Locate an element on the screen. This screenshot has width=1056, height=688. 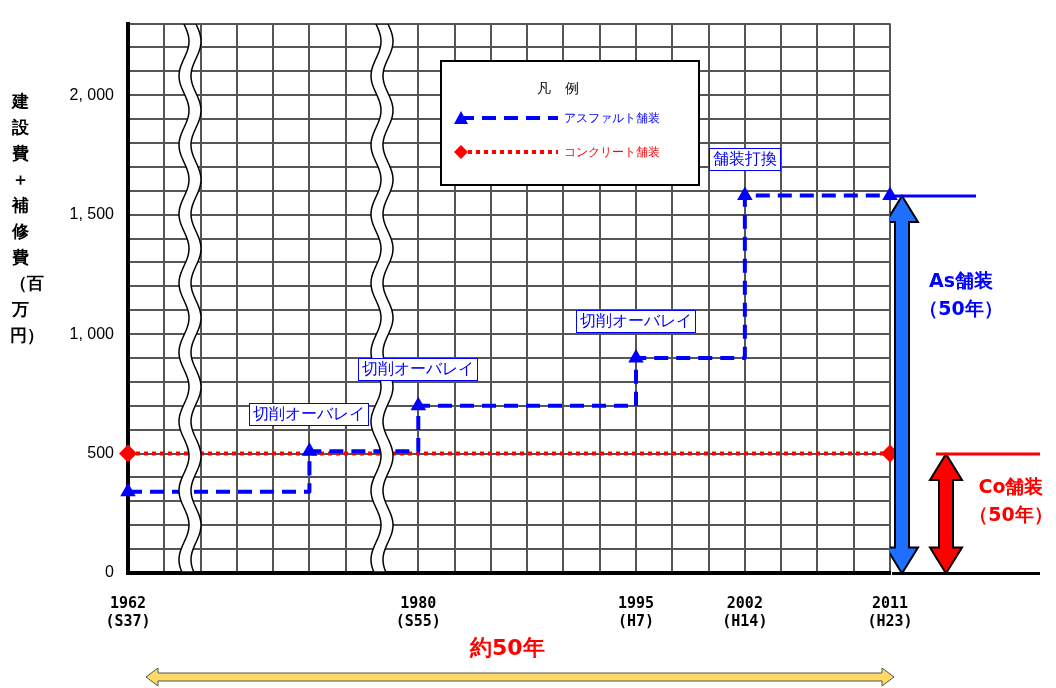
y-tick-label: 500 is located at coordinates (101, 452).